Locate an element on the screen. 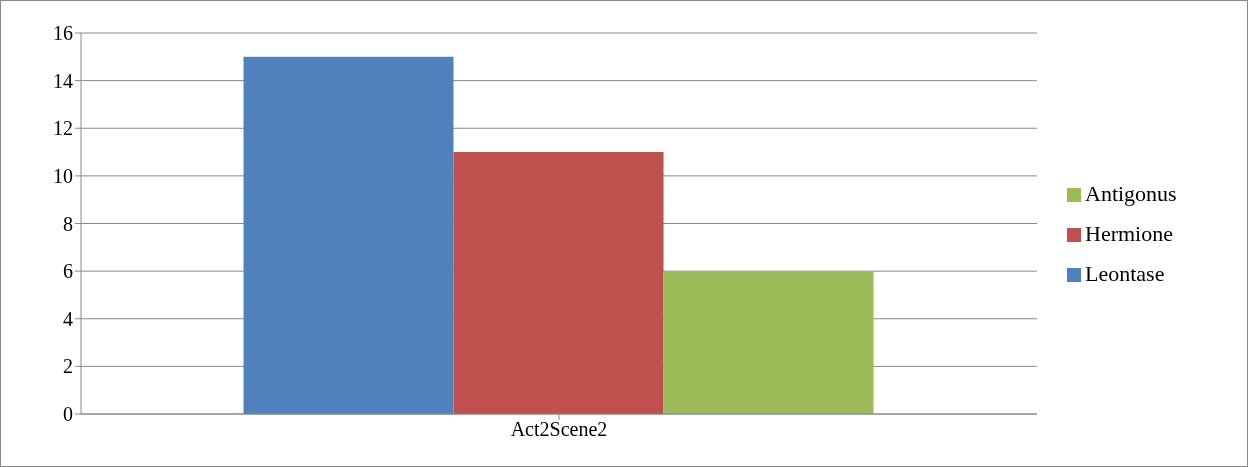  legend-label: Hermione is located at coordinates (1129, 233).